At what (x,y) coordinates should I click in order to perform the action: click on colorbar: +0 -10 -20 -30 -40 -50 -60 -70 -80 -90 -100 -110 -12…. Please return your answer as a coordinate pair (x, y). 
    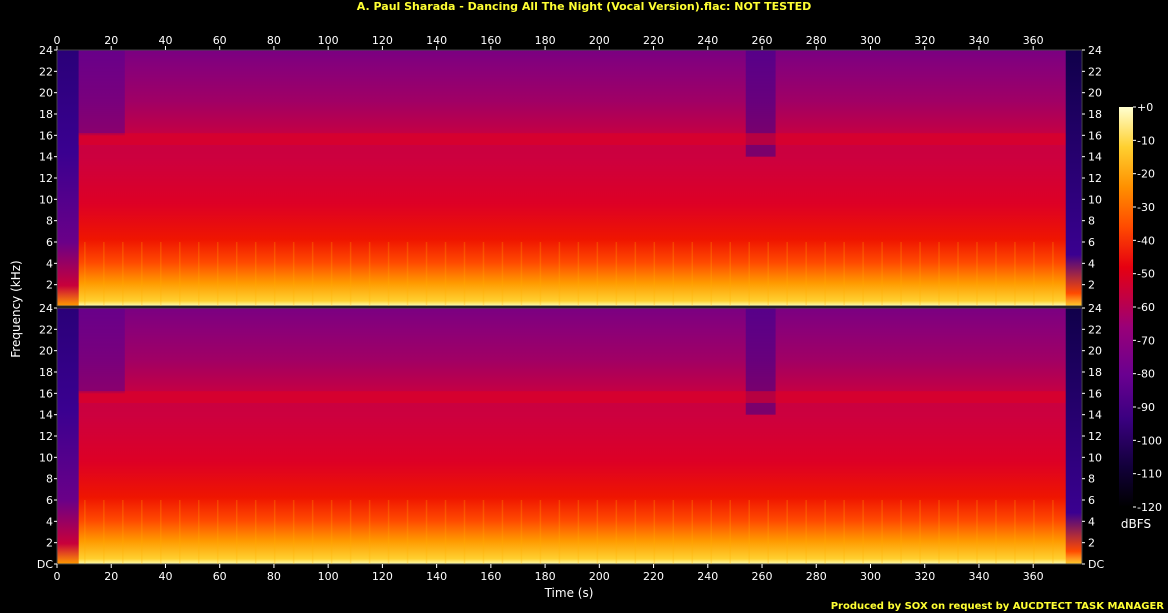
    Looking at the image, I should click on (1140, 307).